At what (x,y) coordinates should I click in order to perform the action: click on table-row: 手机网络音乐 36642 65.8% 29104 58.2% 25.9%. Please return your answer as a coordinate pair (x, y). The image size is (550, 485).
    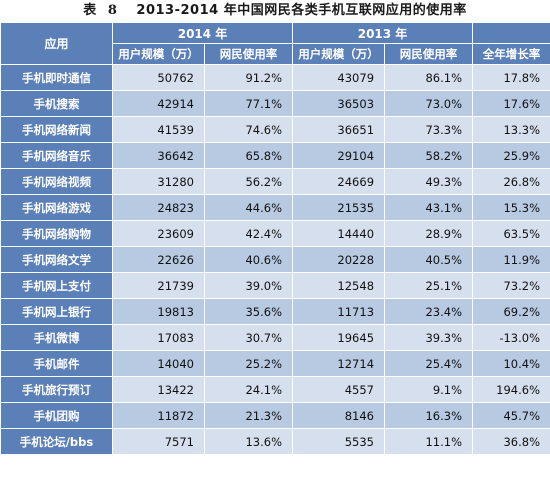
    Looking at the image, I should click on (275, 155).